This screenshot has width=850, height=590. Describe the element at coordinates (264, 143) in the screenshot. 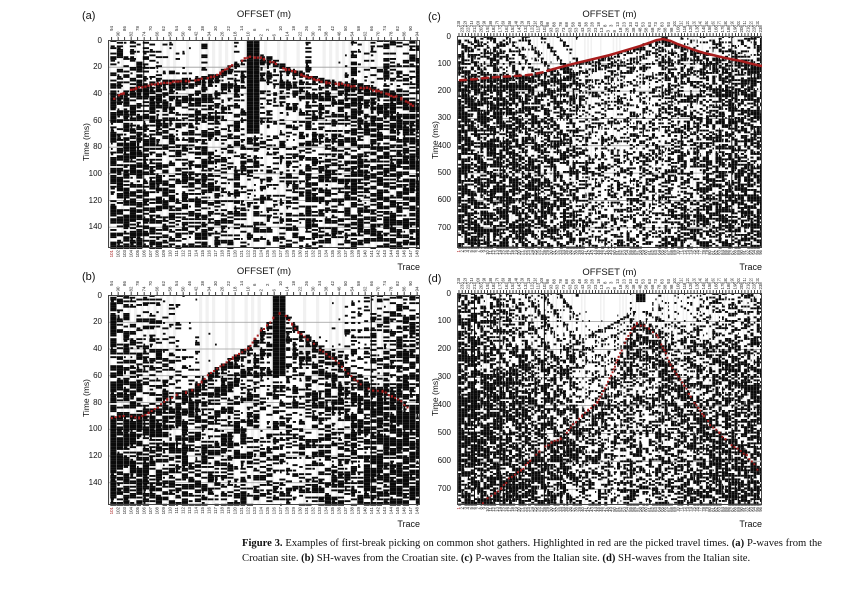

I see `panel-a-seismic-canvas` at that location.